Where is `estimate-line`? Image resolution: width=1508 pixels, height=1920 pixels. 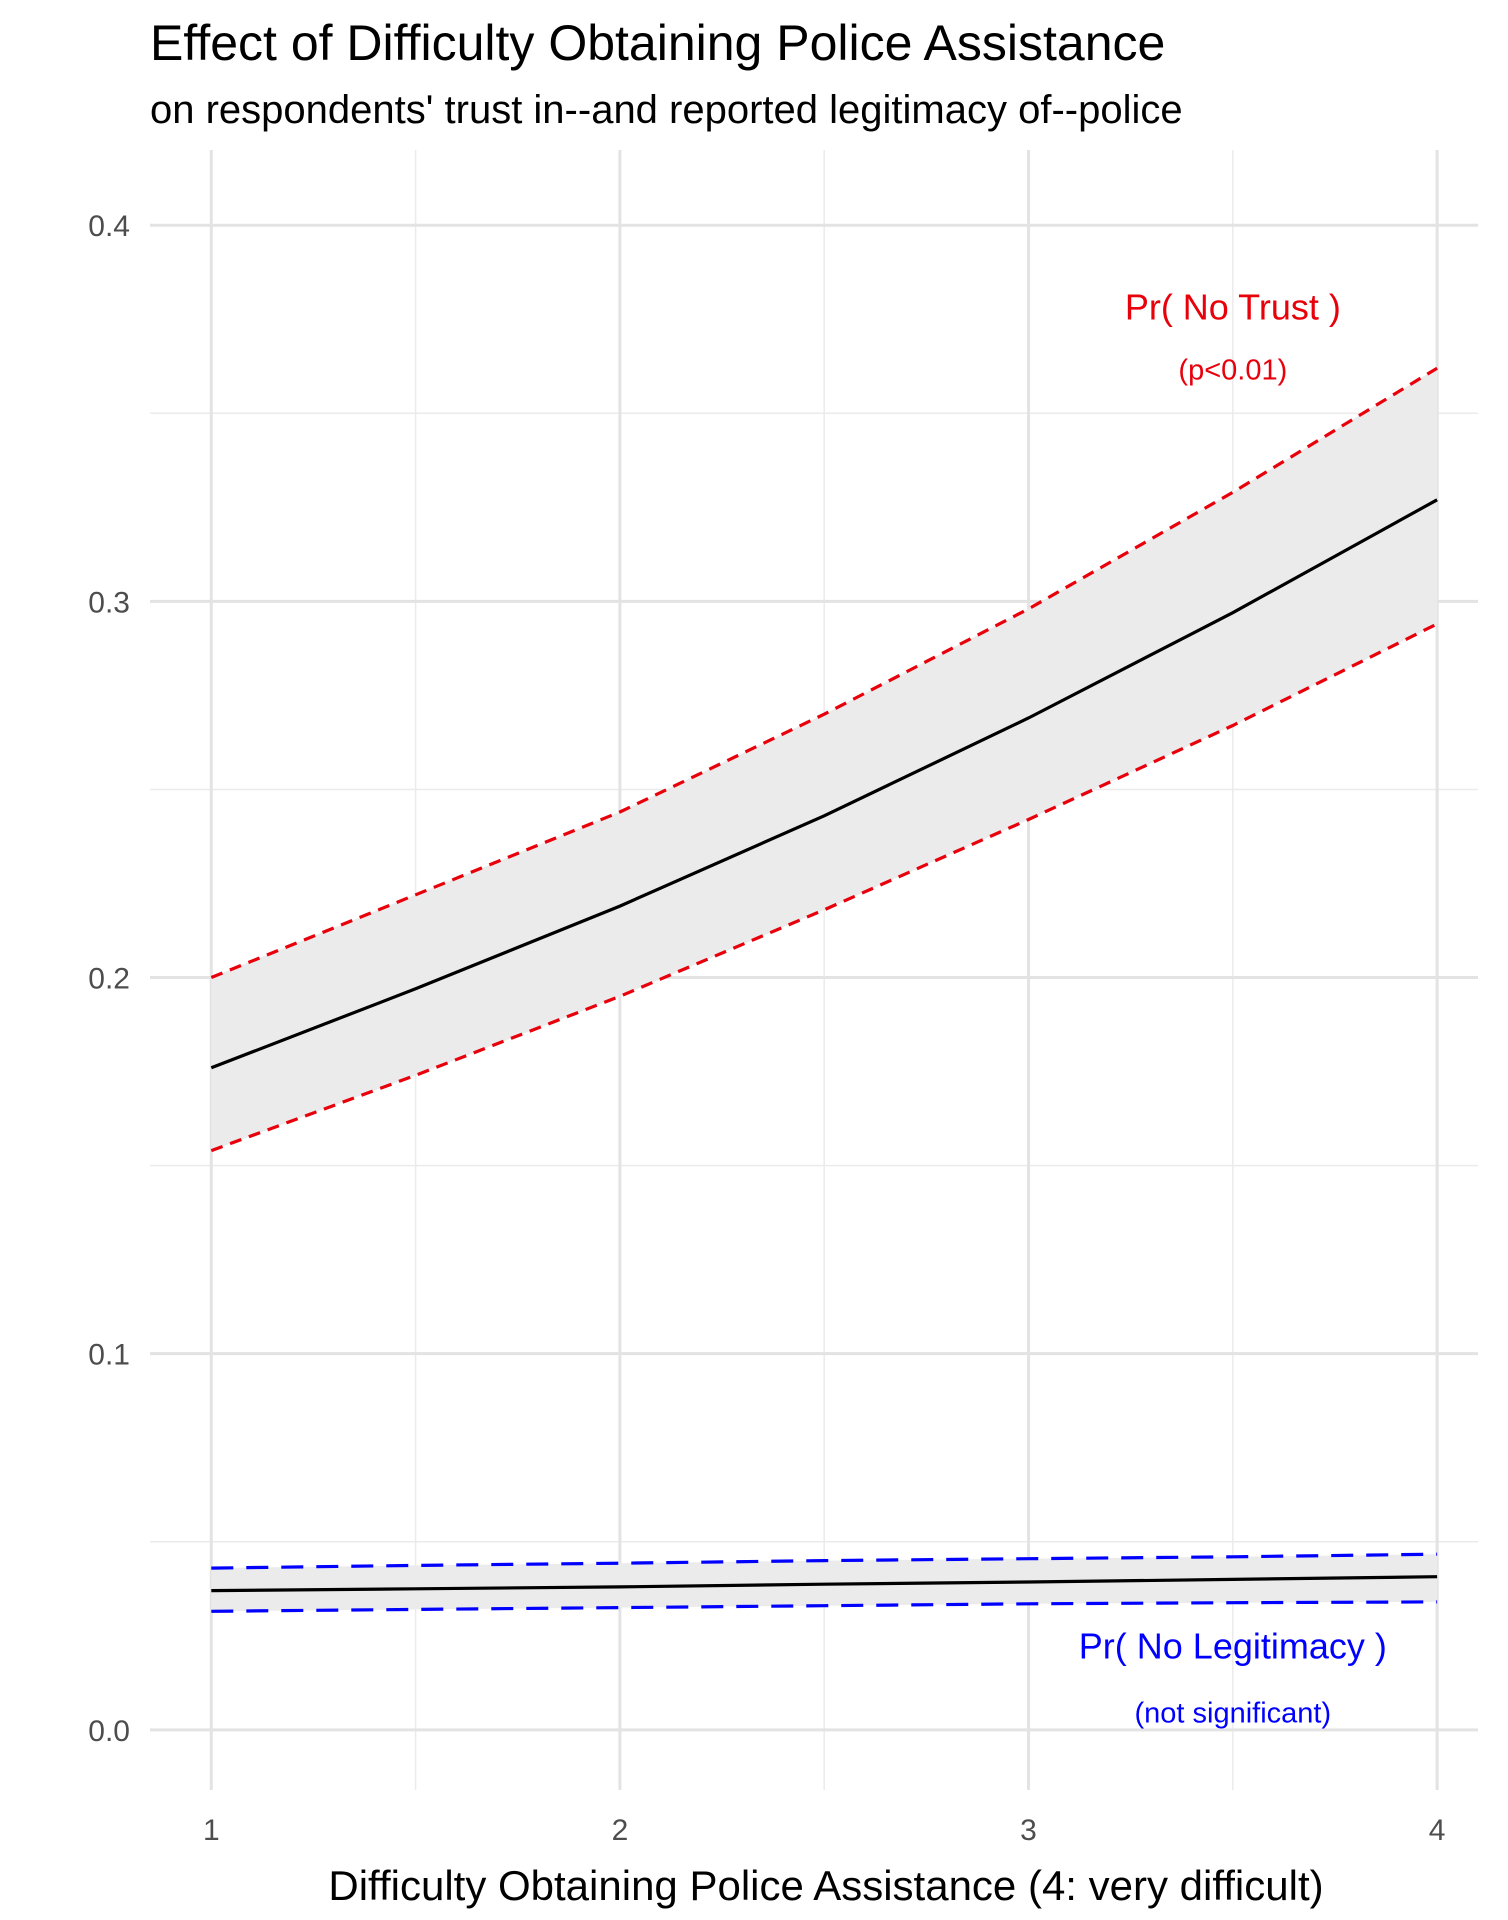
estimate-line is located at coordinates (824, 1584).